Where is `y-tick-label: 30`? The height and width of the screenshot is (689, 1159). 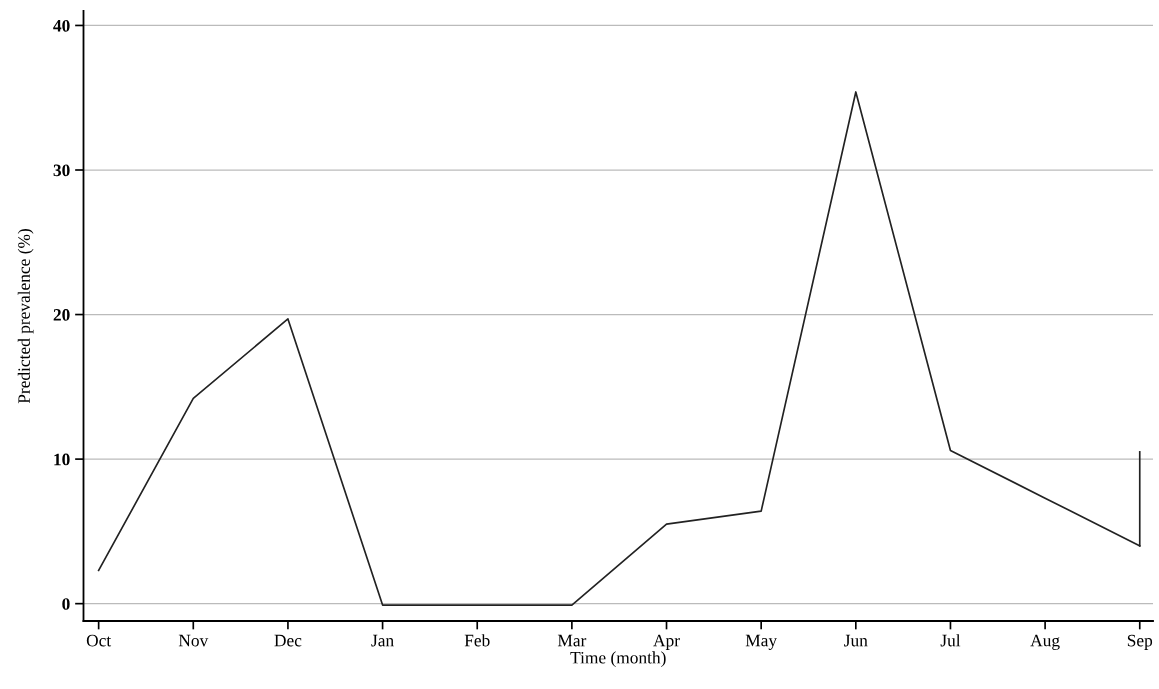 y-tick-label: 30 is located at coordinates (61, 170).